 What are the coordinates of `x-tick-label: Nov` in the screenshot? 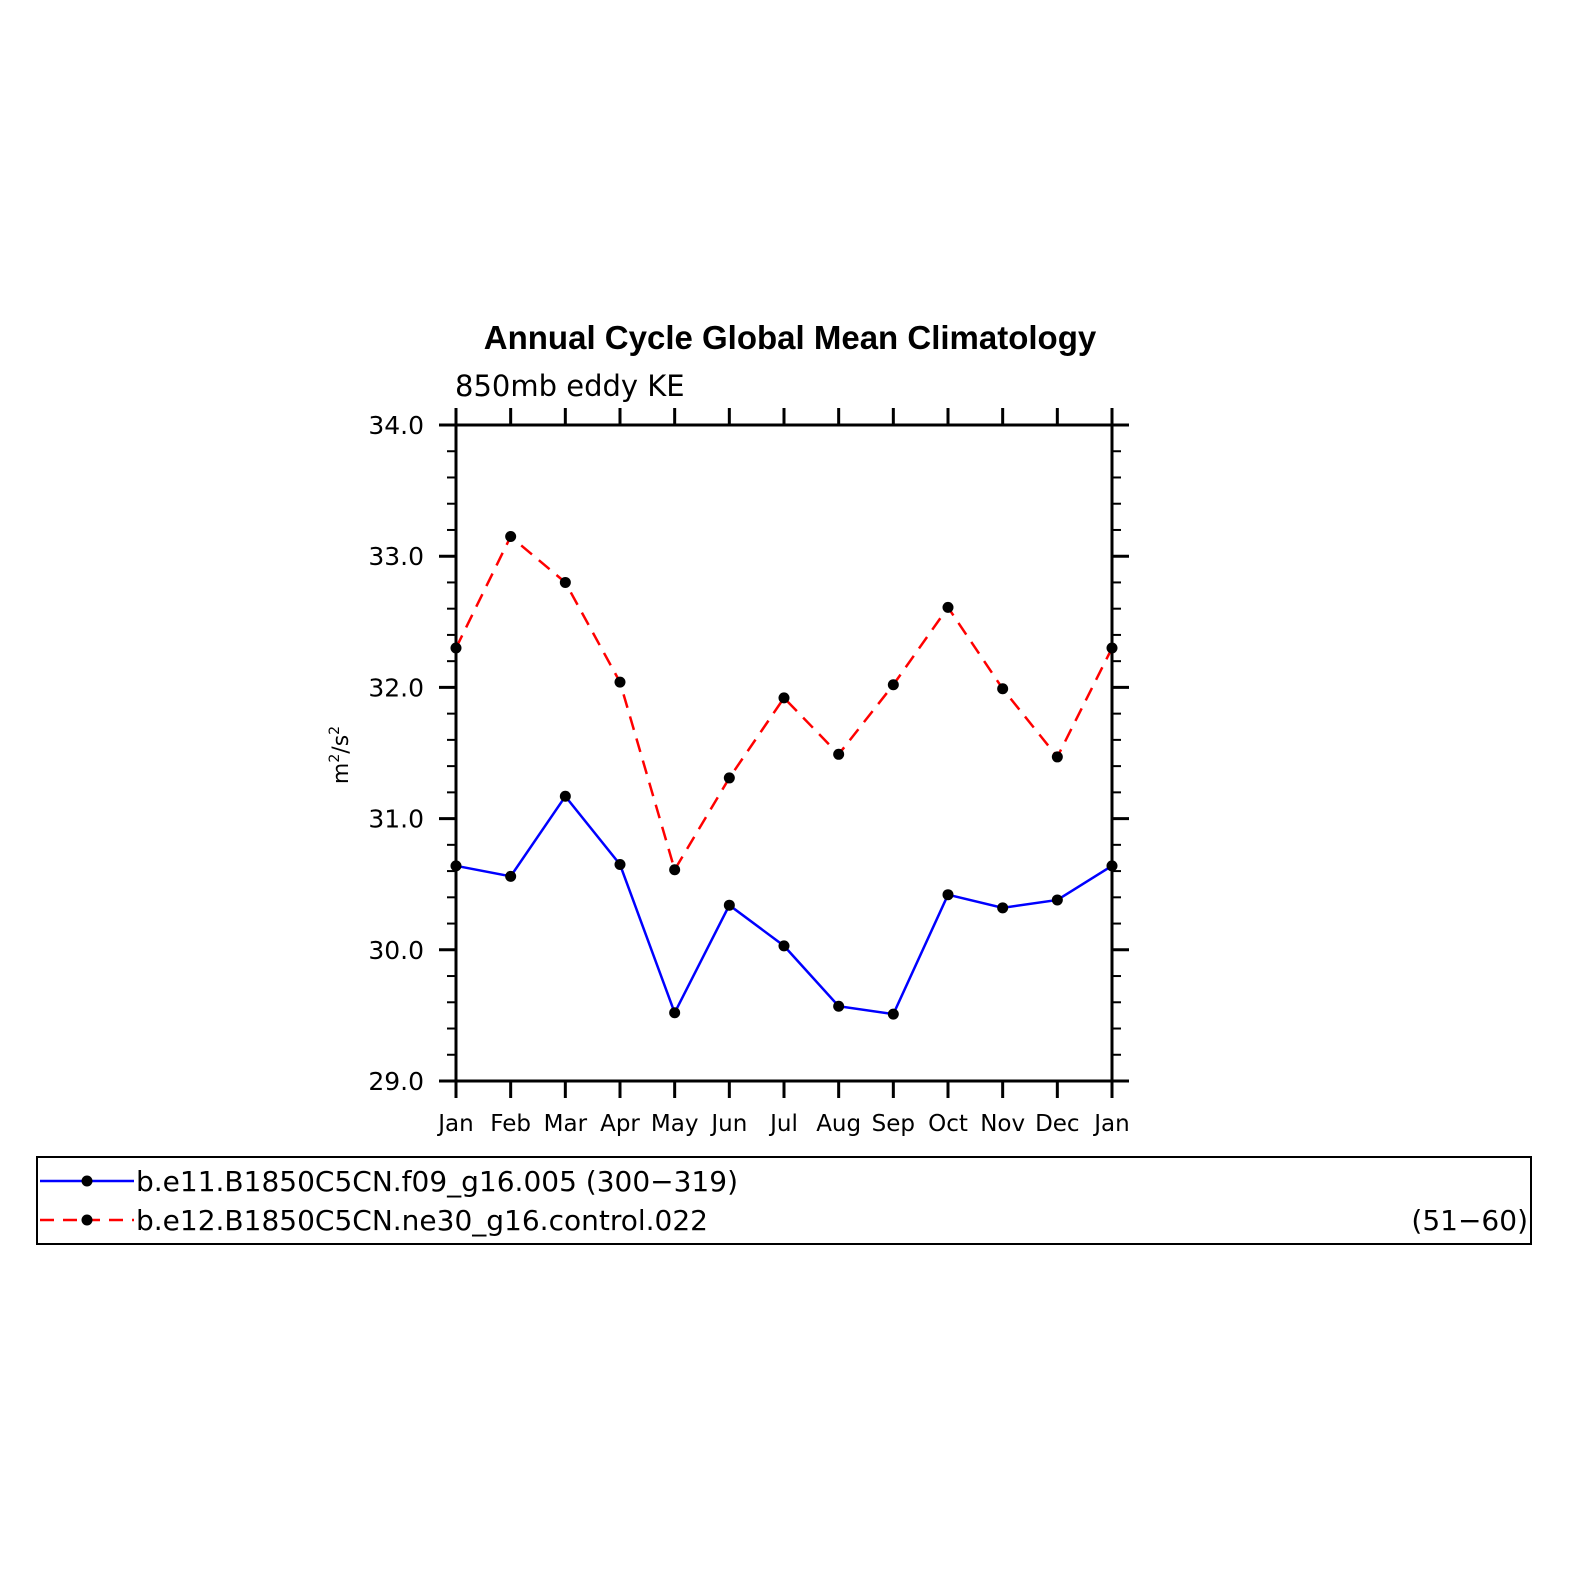 It's located at (1002, 1124).